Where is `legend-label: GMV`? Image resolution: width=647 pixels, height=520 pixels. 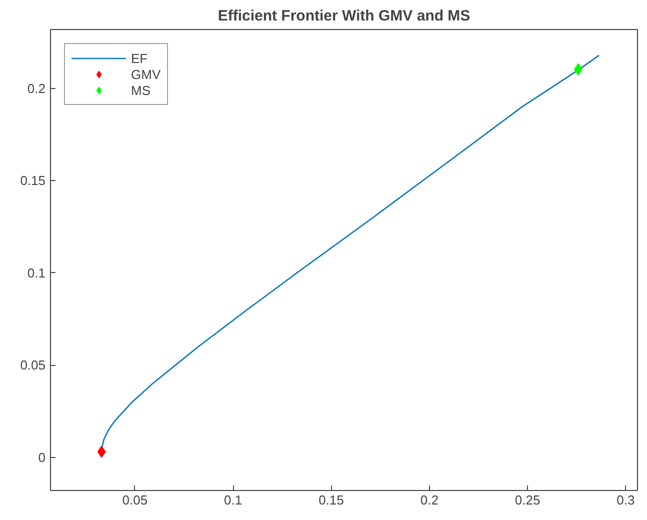
legend-label: GMV is located at coordinates (146, 74).